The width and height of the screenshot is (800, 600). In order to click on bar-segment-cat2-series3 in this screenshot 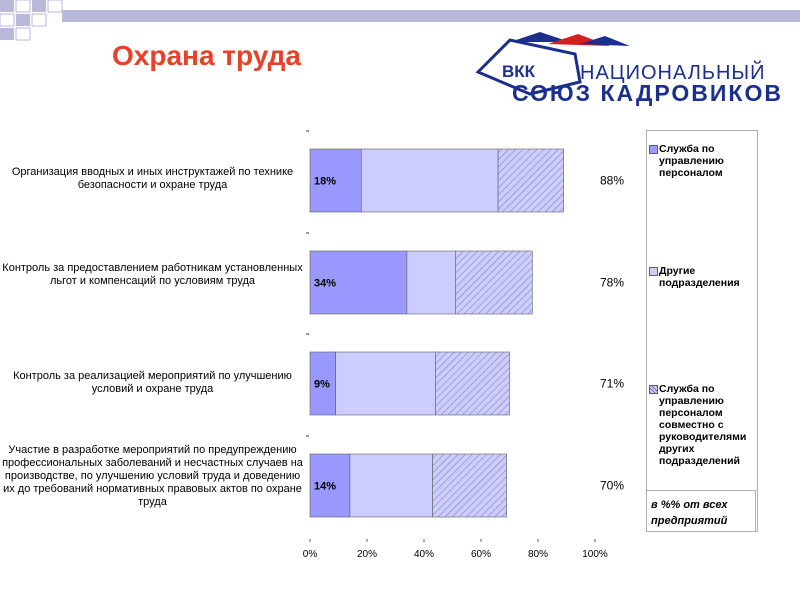, I will do `click(494, 282)`.